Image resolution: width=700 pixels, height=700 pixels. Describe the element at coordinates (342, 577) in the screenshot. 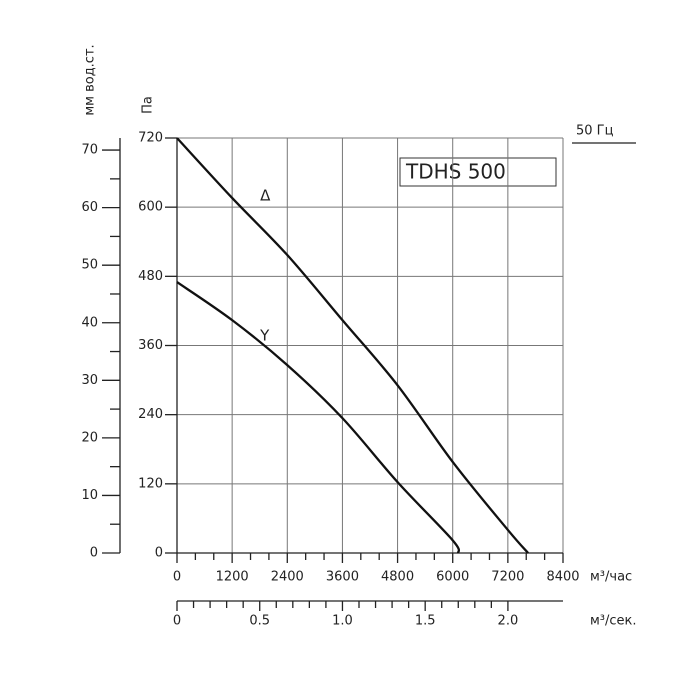

I see `x-tick-label: 3600` at that location.